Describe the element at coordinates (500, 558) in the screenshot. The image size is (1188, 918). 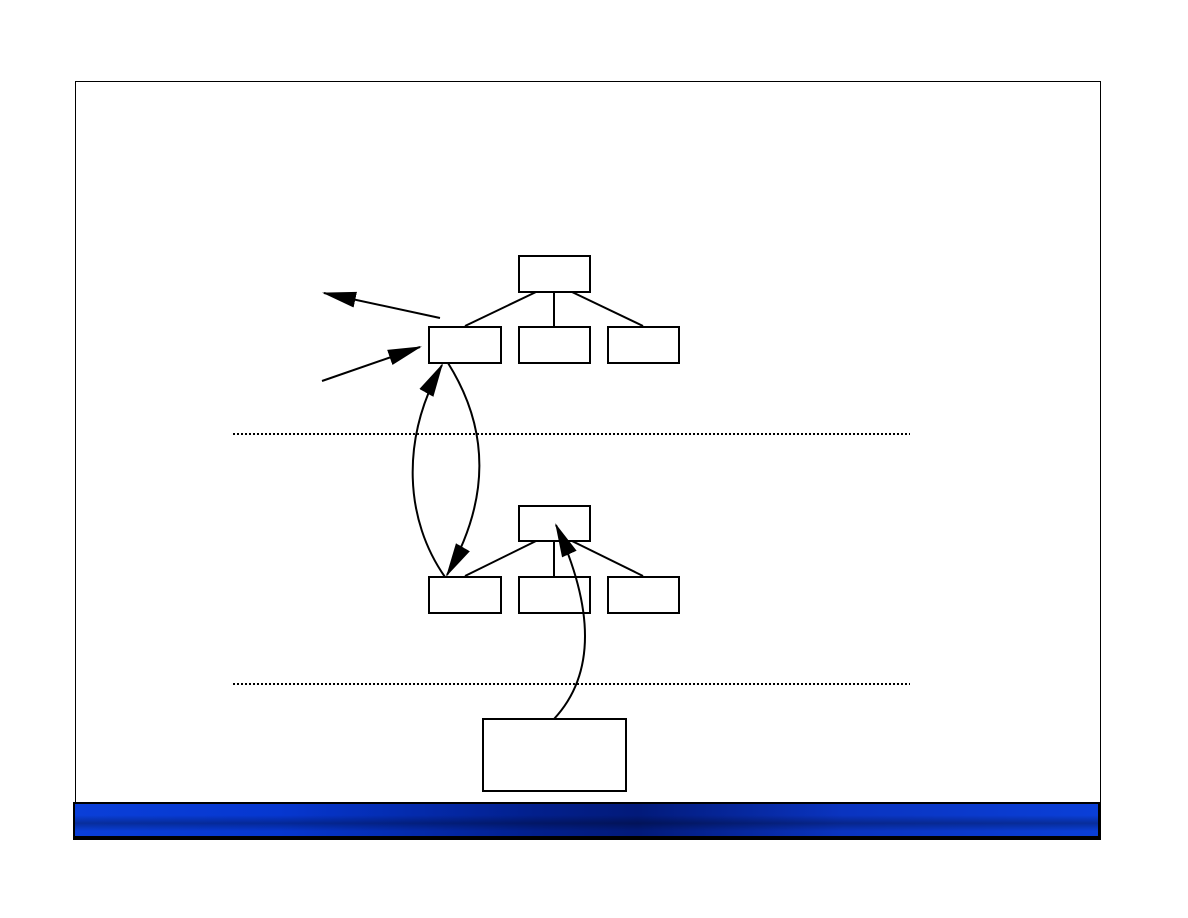
I see `lower-connector-left` at that location.